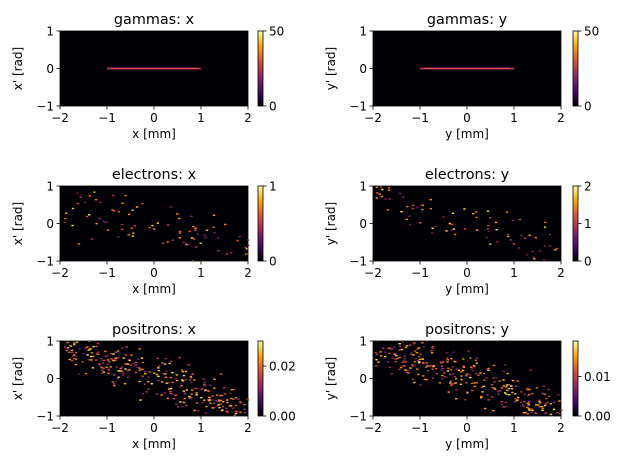  What do you see at coordinates (373, 273) in the screenshot?
I see `x-tick-label: −2` at bounding box center [373, 273].